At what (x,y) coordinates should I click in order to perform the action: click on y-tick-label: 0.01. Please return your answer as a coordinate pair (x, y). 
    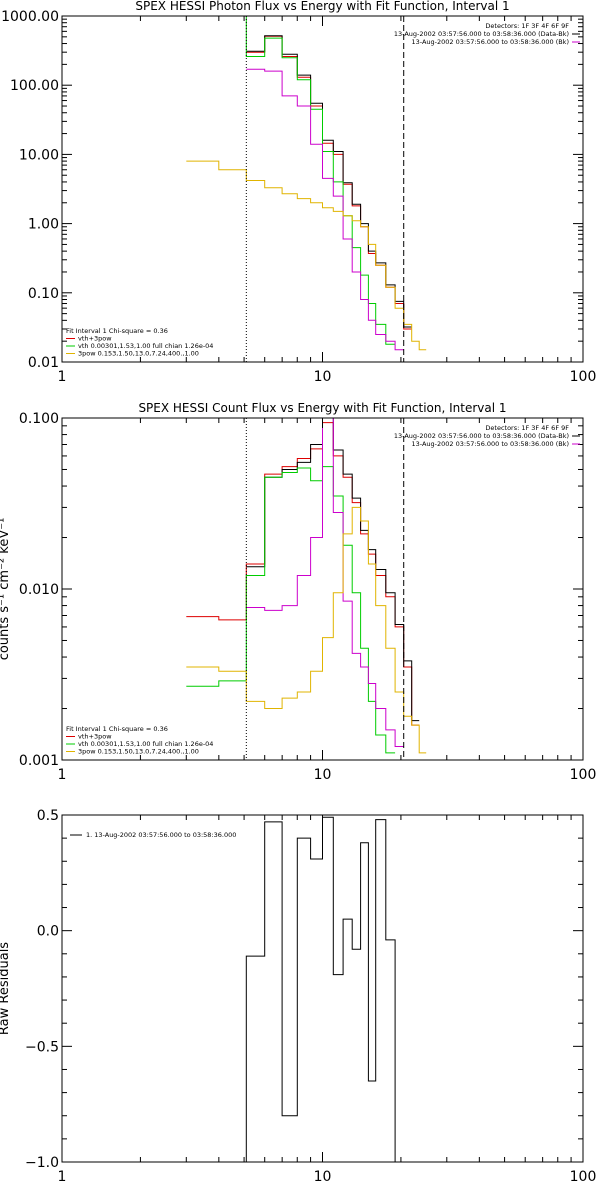
    Looking at the image, I should click on (43, 363).